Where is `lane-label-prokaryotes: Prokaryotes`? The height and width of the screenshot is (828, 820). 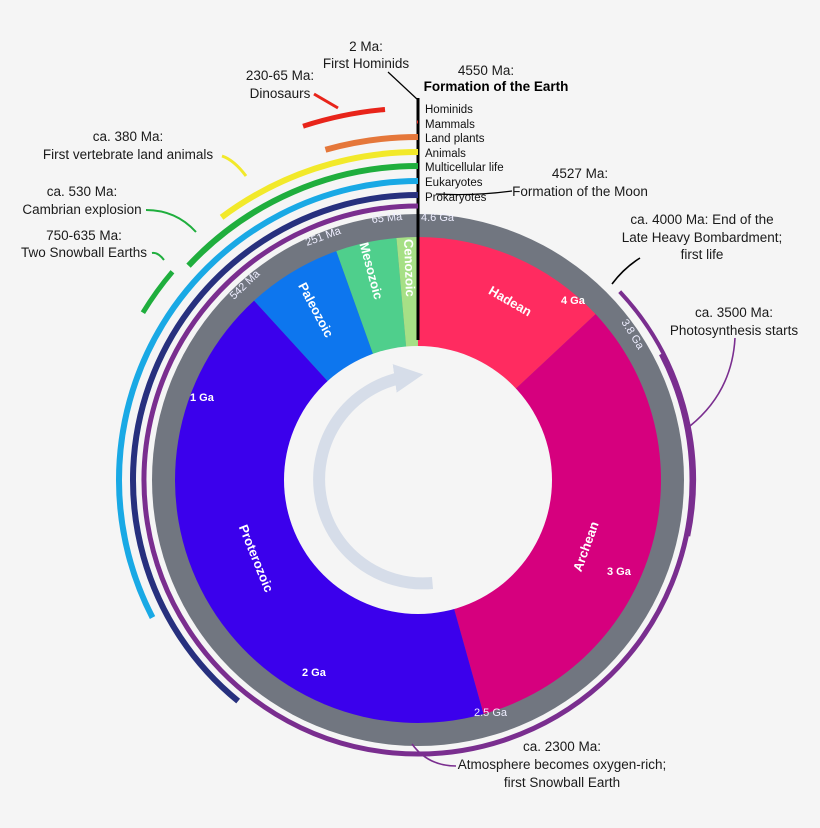 lane-label-prokaryotes: Prokaryotes is located at coordinates (456, 198).